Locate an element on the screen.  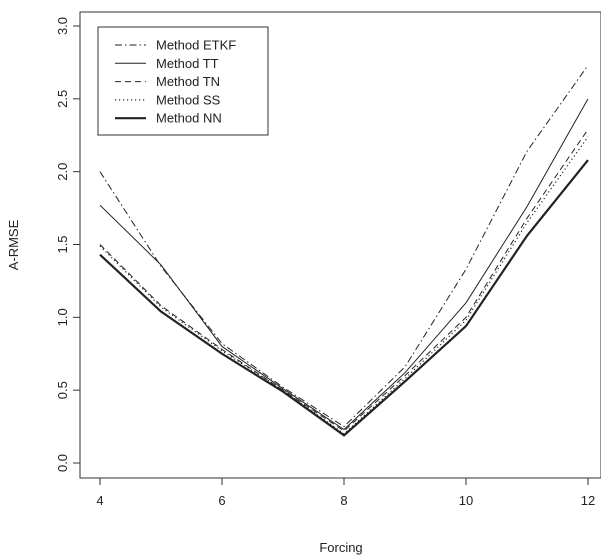
y-tick-label: 2.5 is located at coordinates (62, 99).